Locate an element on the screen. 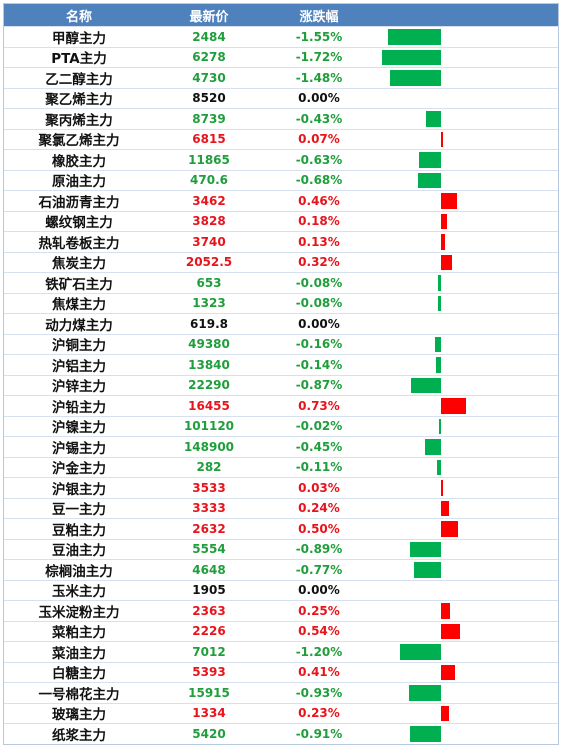 The image size is (562, 746). latest-price: 6278 is located at coordinates (209, 57).